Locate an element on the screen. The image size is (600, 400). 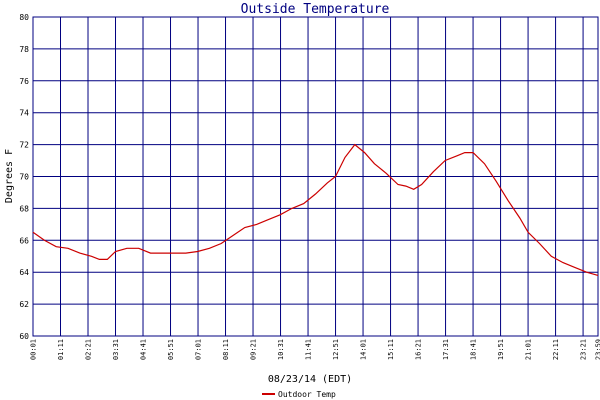
x-tick-label: 16:21 is located at coordinates (419, 349).